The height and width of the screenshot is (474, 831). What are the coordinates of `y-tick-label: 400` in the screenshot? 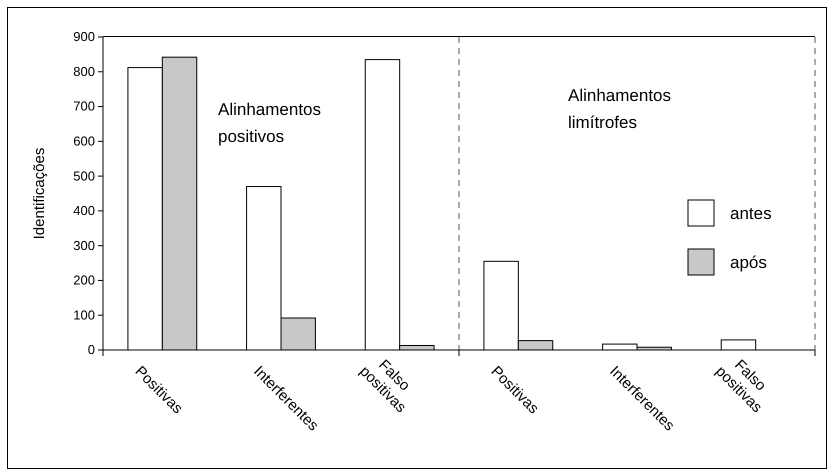 It's located at (84, 210).